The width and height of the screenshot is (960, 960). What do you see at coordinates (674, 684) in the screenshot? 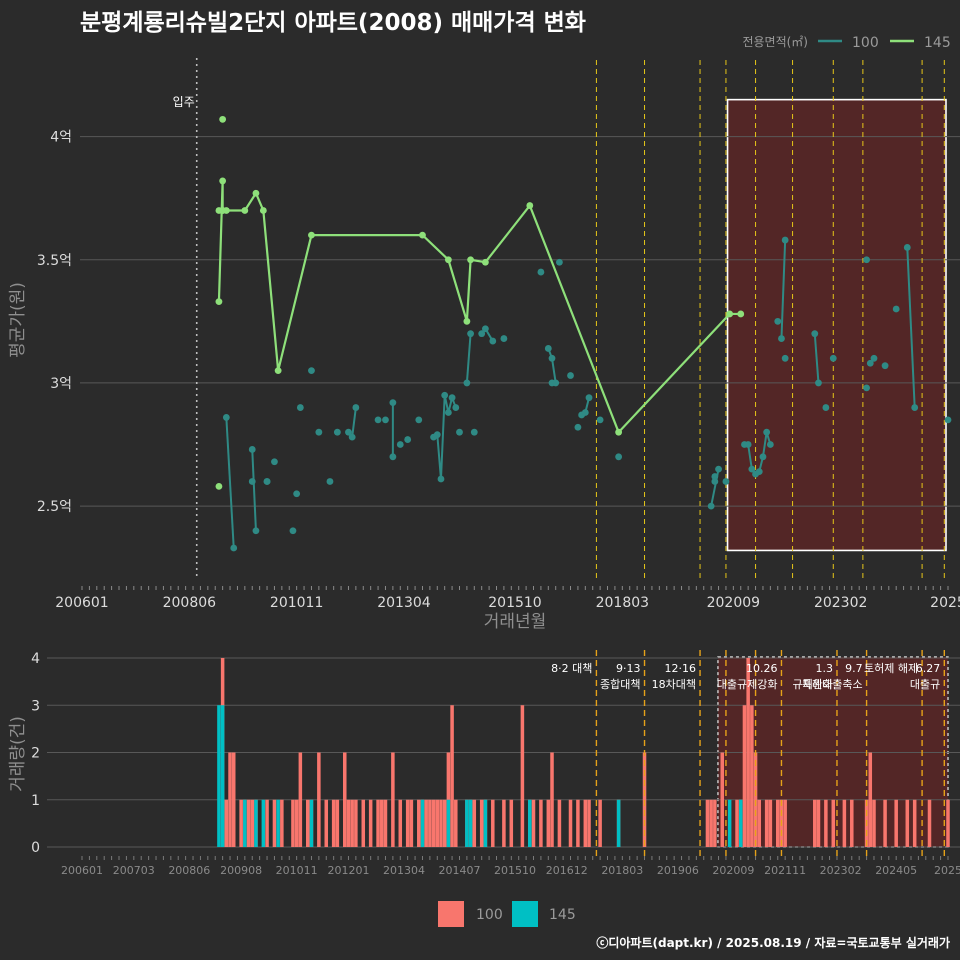
I see `policy-annotation: 18차대책` at bounding box center [674, 684].